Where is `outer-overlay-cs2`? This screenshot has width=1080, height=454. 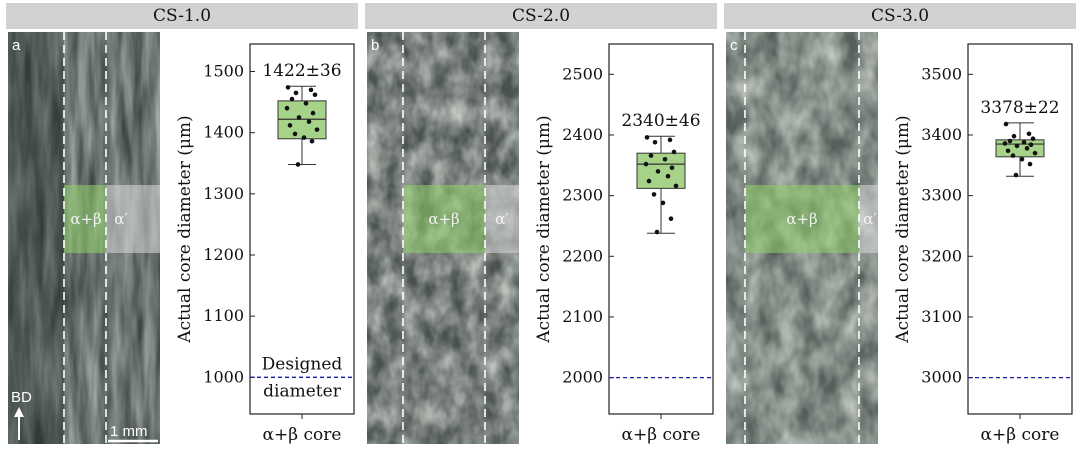
outer-overlay-cs2 is located at coordinates (502, 219).